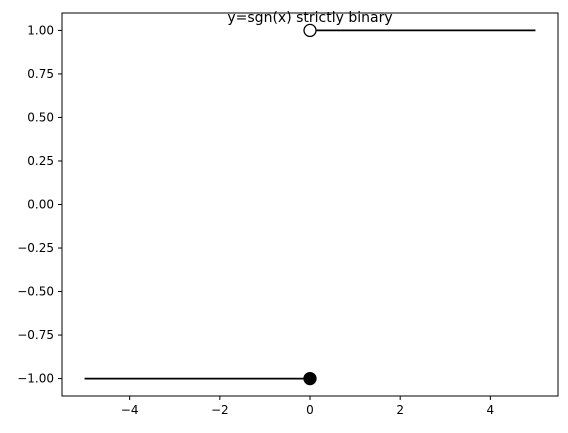 The height and width of the screenshot is (433, 568). Describe the element at coordinates (35, 379) in the screenshot. I see `y-tick-label: −1.00` at that location.